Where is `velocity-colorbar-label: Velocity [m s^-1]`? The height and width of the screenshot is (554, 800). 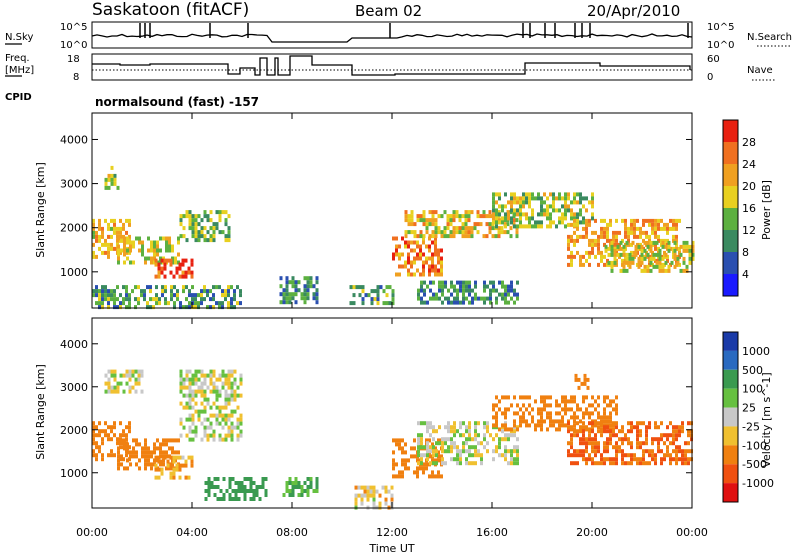 velocity-colorbar-label: Velocity [m s^-1] is located at coordinates (766, 419).